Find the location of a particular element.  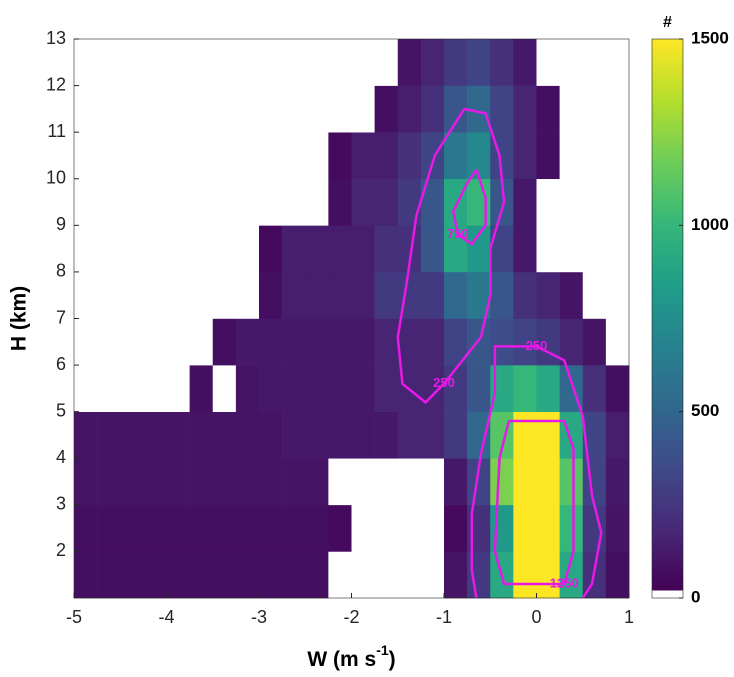

y-tick-label: 3 is located at coordinates (61, 504).